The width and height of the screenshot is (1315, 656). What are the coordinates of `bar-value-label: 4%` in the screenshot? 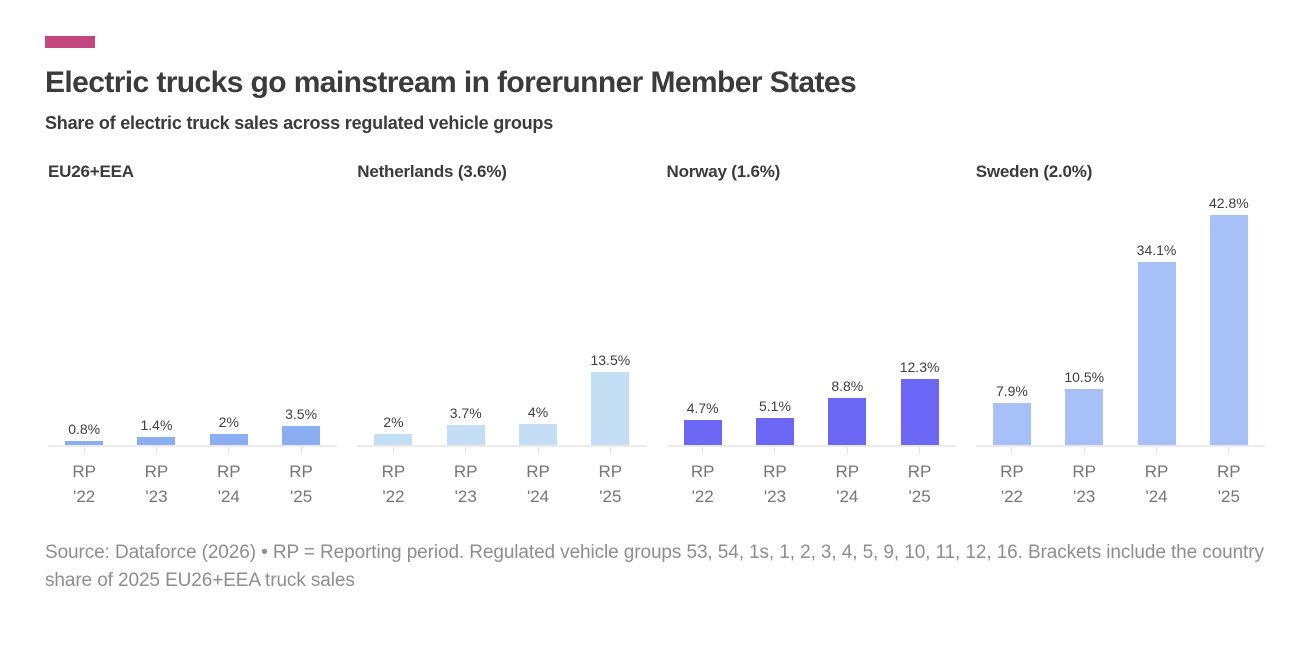 It's located at (538, 411).